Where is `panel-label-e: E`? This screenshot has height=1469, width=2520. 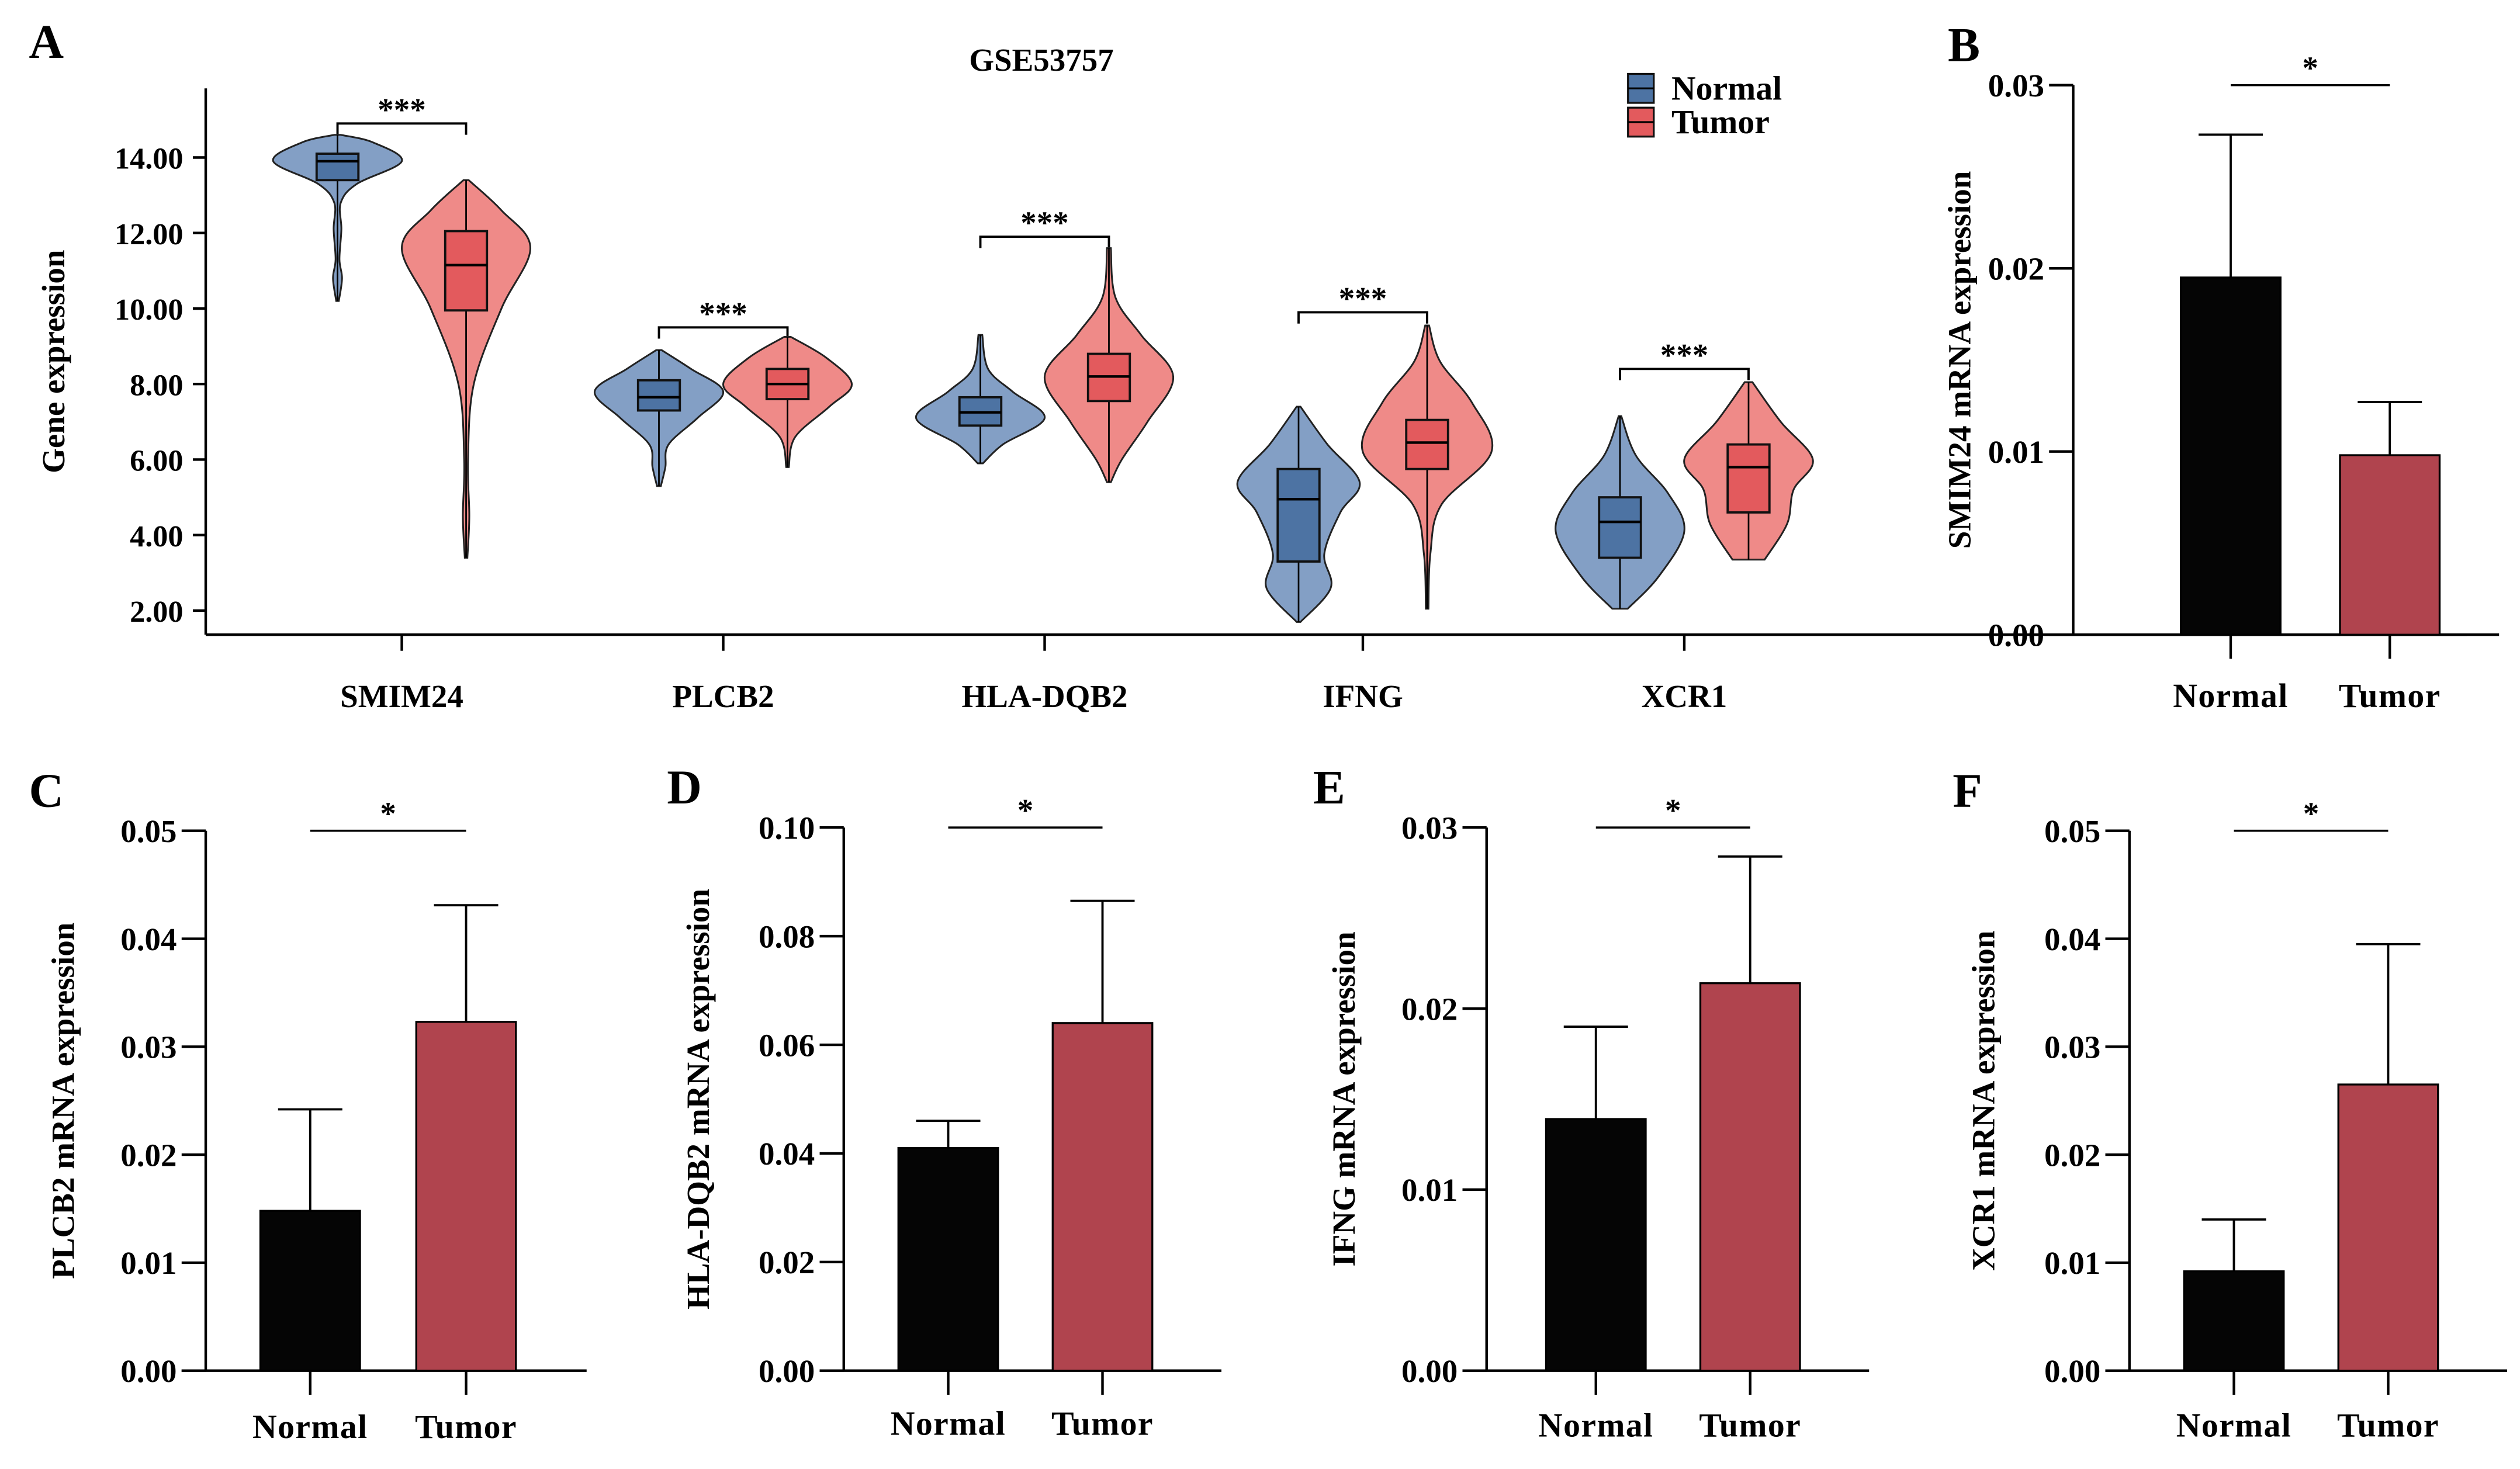 panel-label-e: E is located at coordinates (1329, 787).